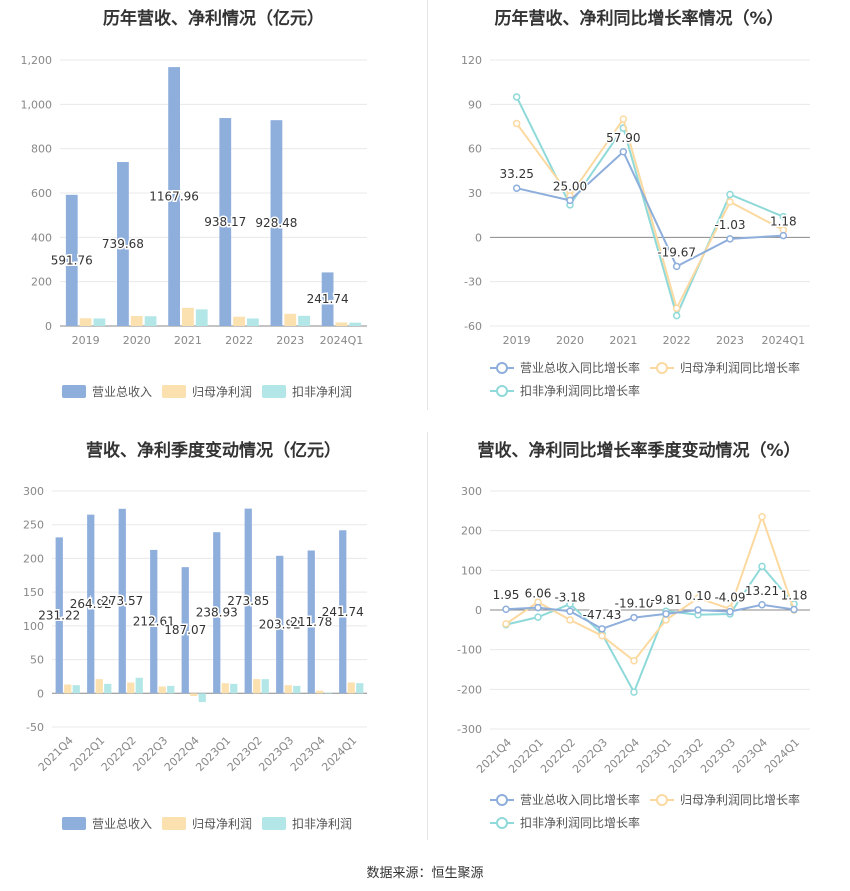 The image size is (850, 891). I want to click on data-label: 57.90, so click(623, 138).